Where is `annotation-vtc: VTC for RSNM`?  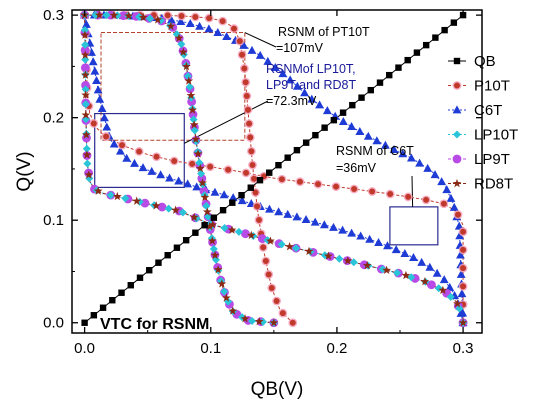
annotation-vtc: VTC for RSNM is located at coordinates (154, 324).